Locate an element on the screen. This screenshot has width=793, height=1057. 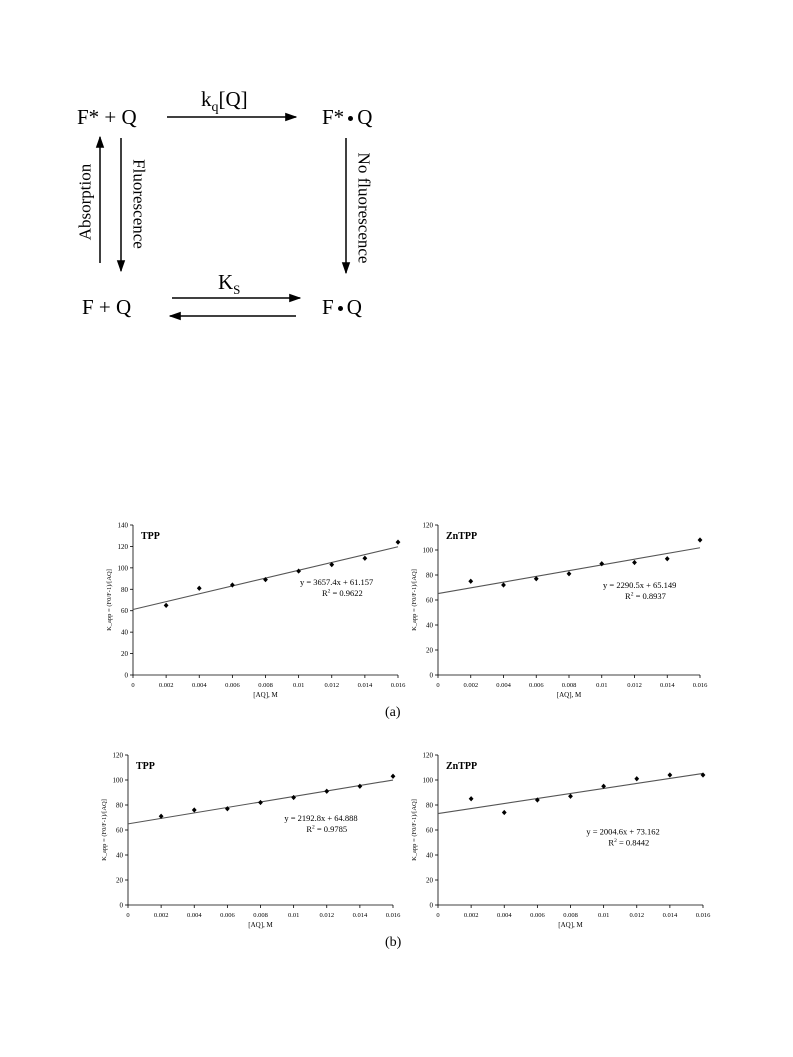
r-squared: R2 = 0.9622 is located at coordinates (342, 593).